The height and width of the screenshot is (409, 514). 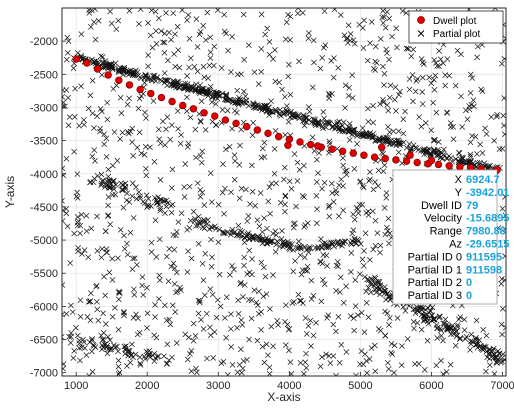 I want to click on legend: Dwell plot Partial plot, so click(x=456, y=27).